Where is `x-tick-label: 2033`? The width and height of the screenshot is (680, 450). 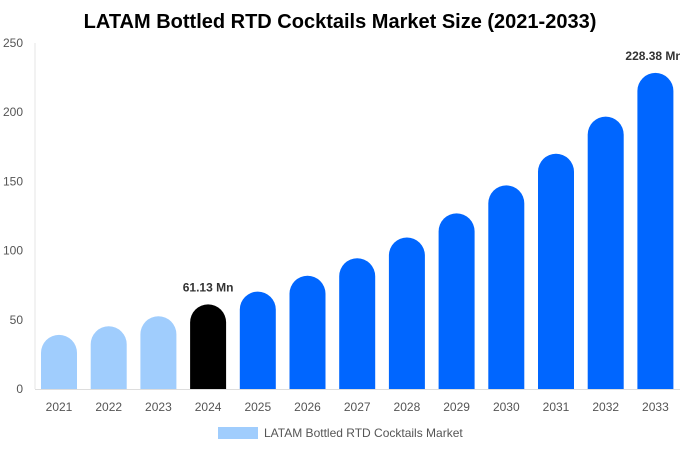 x-tick-label: 2033 is located at coordinates (655, 407).